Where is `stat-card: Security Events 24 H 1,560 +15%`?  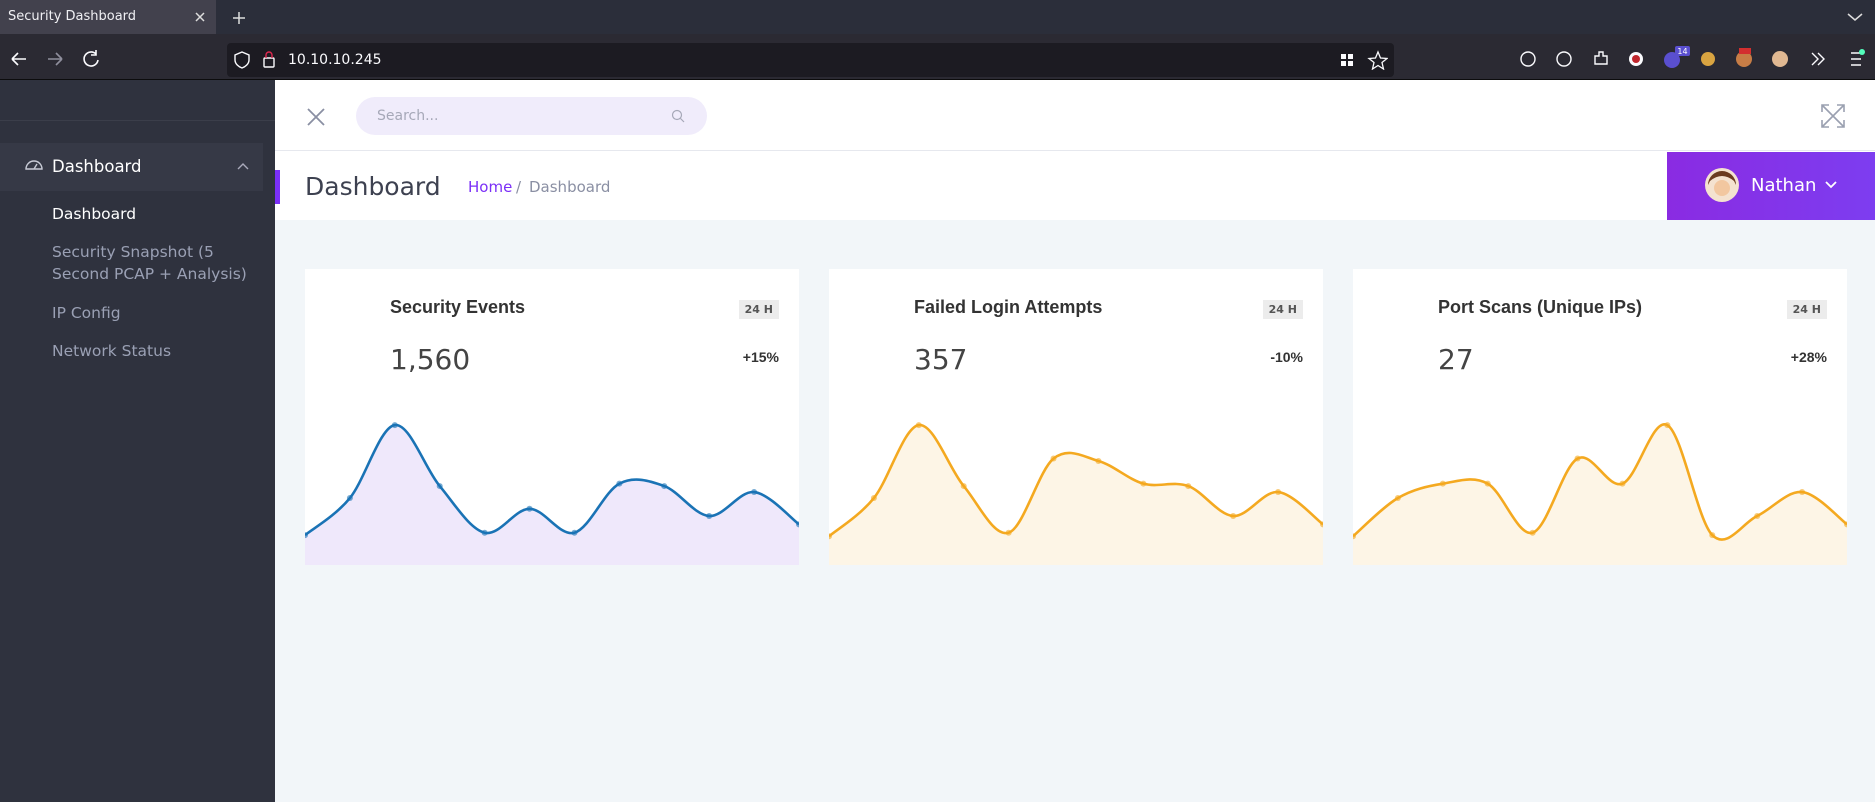 stat-card: Security Events 24 H 1,560 +15% is located at coordinates (552, 417).